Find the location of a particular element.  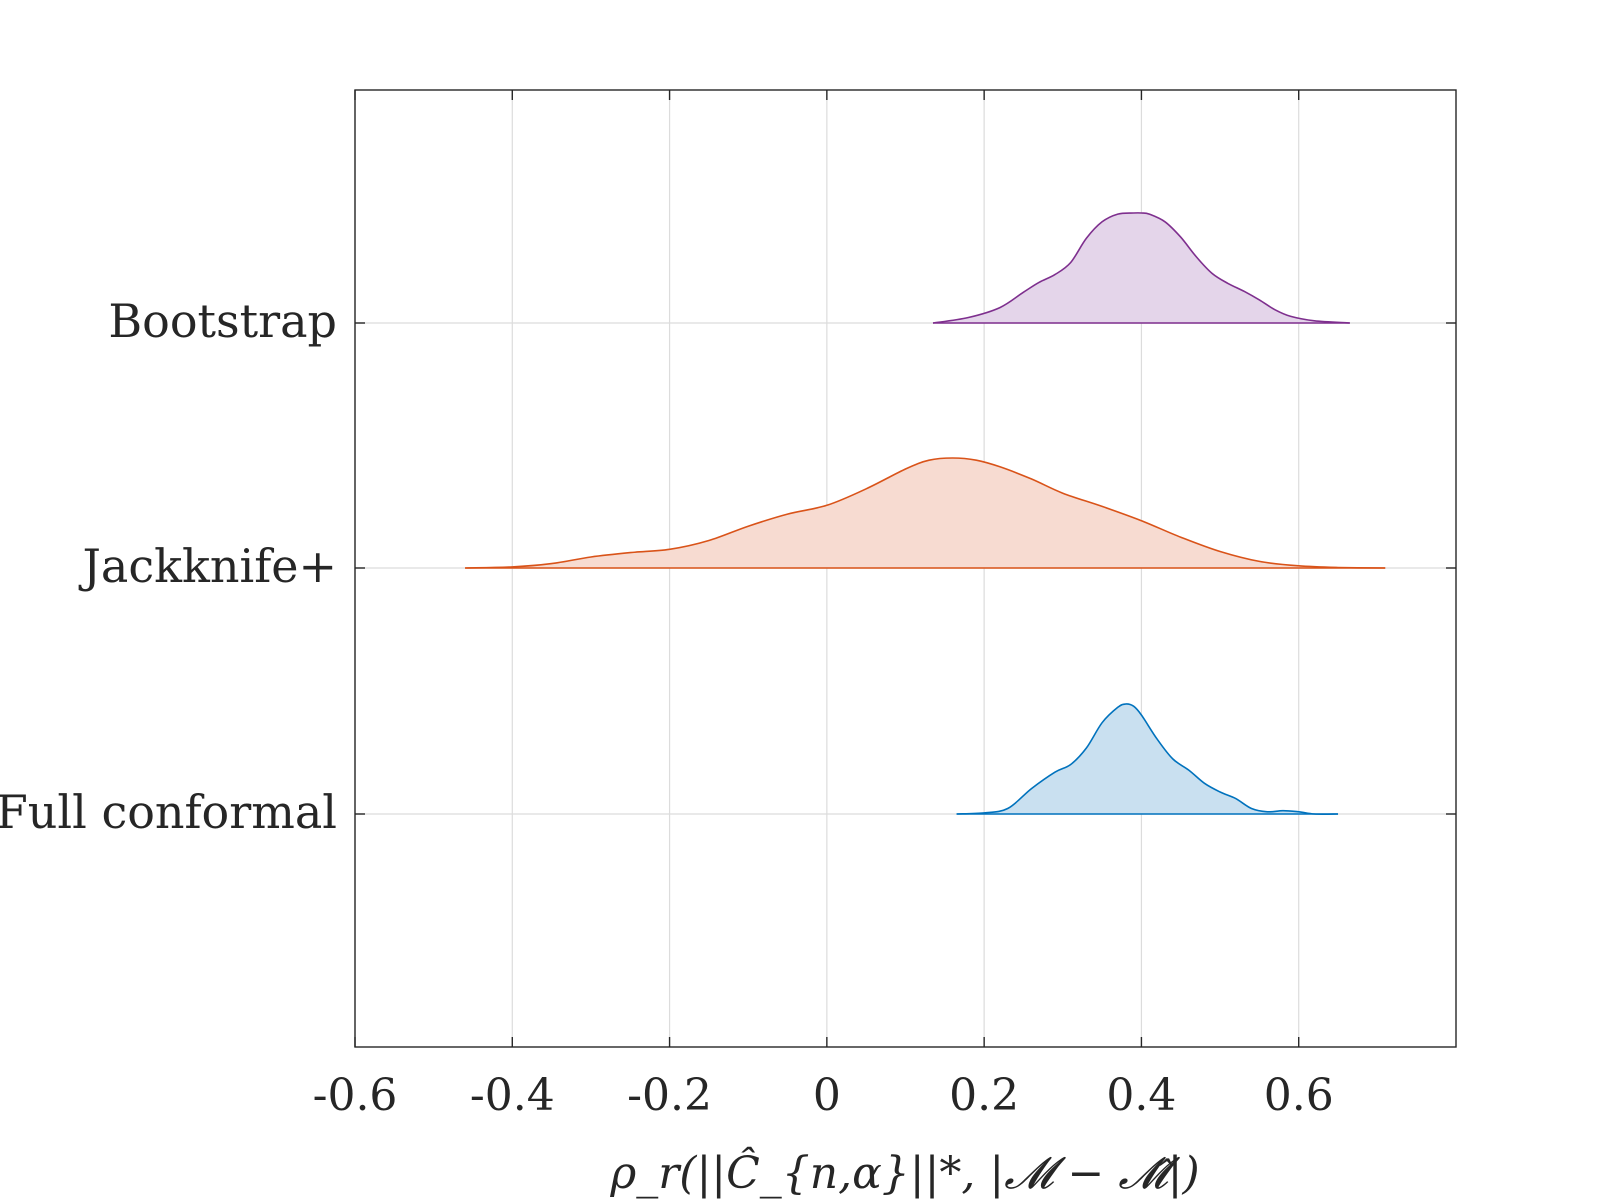

category-label: Bootstrap is located at coordinates (222, 321).